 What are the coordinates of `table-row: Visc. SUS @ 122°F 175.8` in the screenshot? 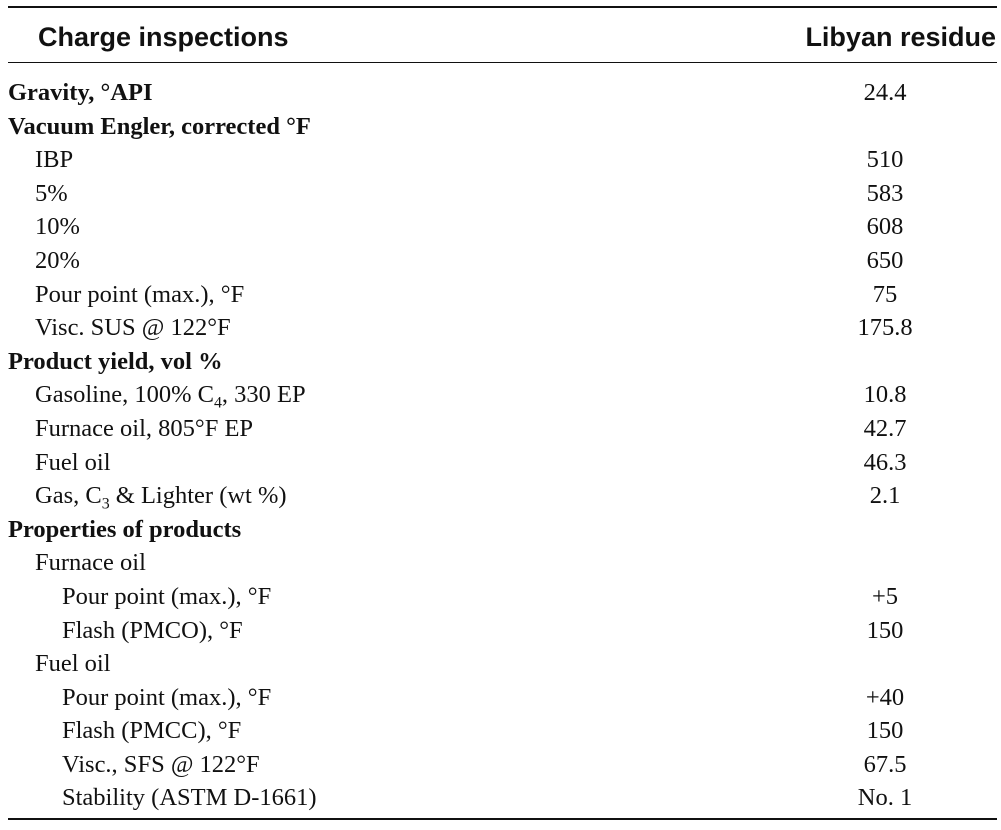 It's located at (500, 328).